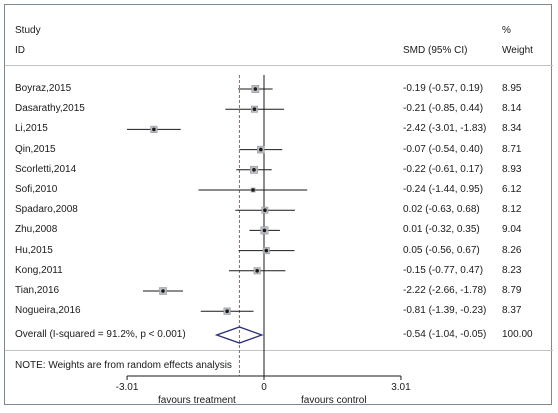 The image size is (558, 413). Describe the element at coordinates (443, 109) in the screenshot. I see `study-ci-text: -0.21 (-0.85, 0.44)` at that location.